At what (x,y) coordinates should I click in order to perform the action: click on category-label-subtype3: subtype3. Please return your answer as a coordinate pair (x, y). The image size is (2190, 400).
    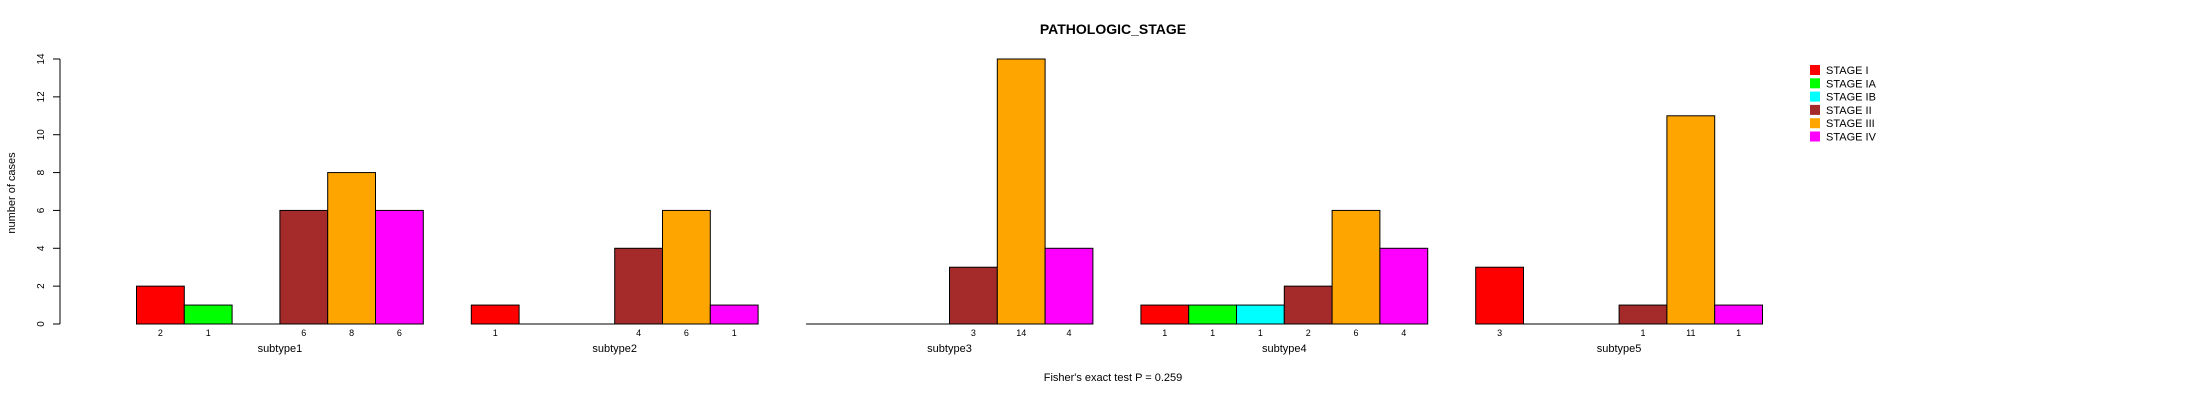
    Looking at the image, I should click on (949, 349).